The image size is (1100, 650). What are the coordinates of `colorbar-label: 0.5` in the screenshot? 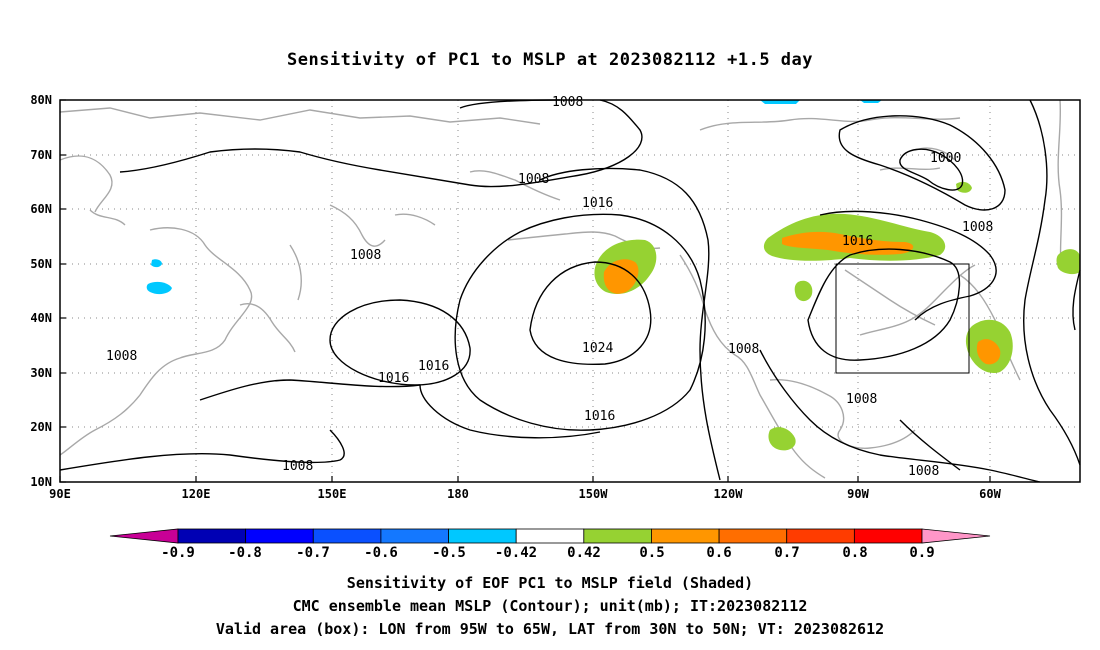 It's located at (651, 553).